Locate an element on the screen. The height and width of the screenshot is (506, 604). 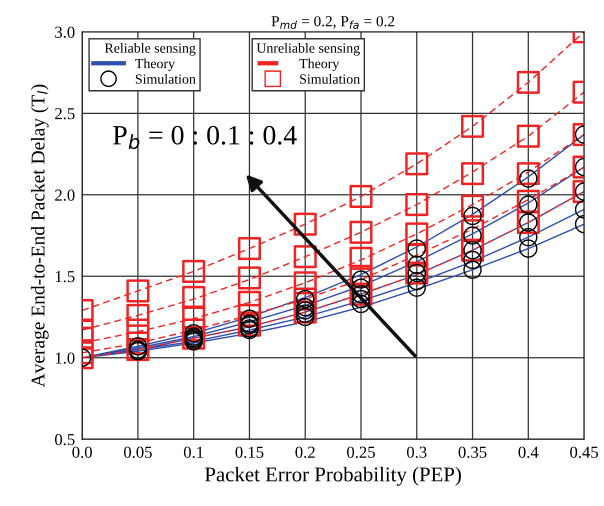
y-axis-title: Average End-to-End Packet Delay (T$_{l}$) is located at coordinates (39, 236).